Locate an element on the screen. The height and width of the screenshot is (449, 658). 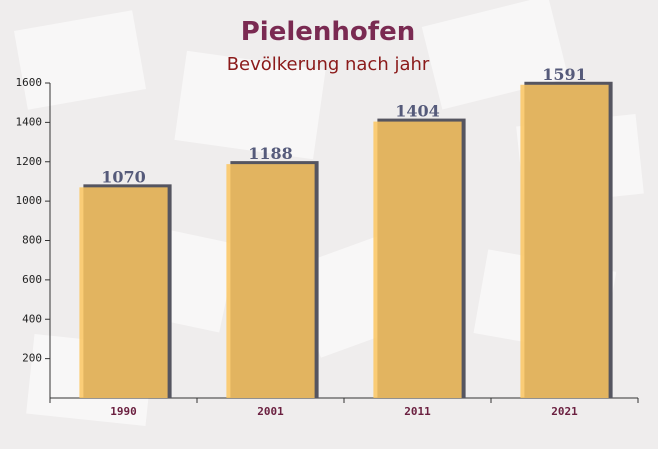
x-tick-label: 2001 is located at coordinates (270, 411).